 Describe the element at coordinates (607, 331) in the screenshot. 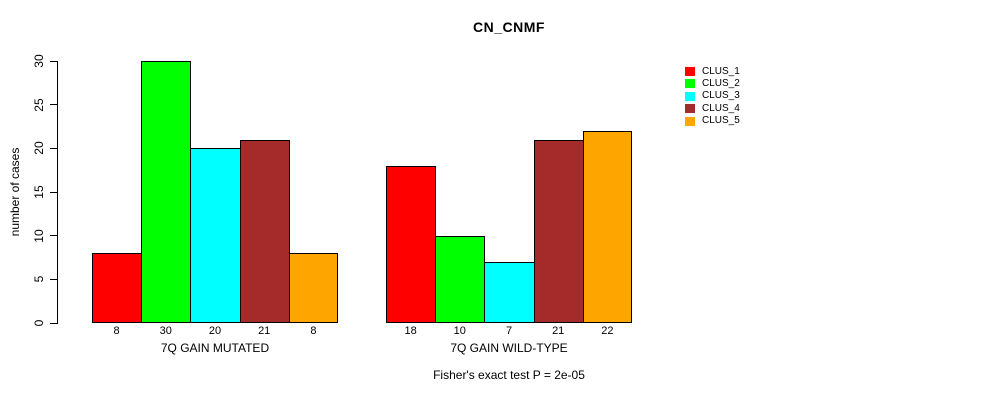

I see `bar-value-label: 22` at that location.